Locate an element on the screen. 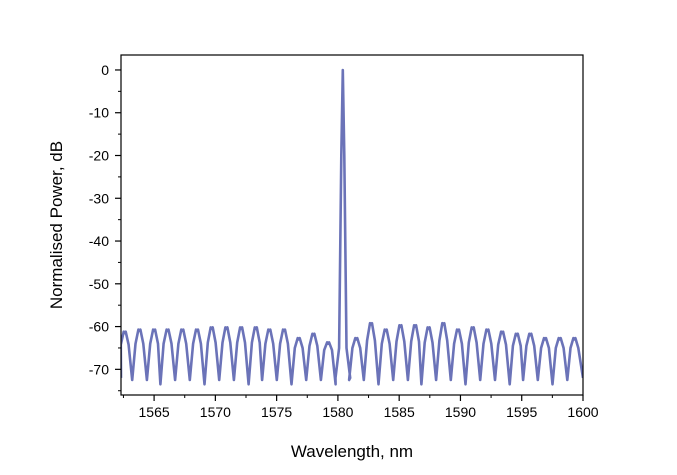  x-tick-label: 1570 is located at coordinates (215, 412).